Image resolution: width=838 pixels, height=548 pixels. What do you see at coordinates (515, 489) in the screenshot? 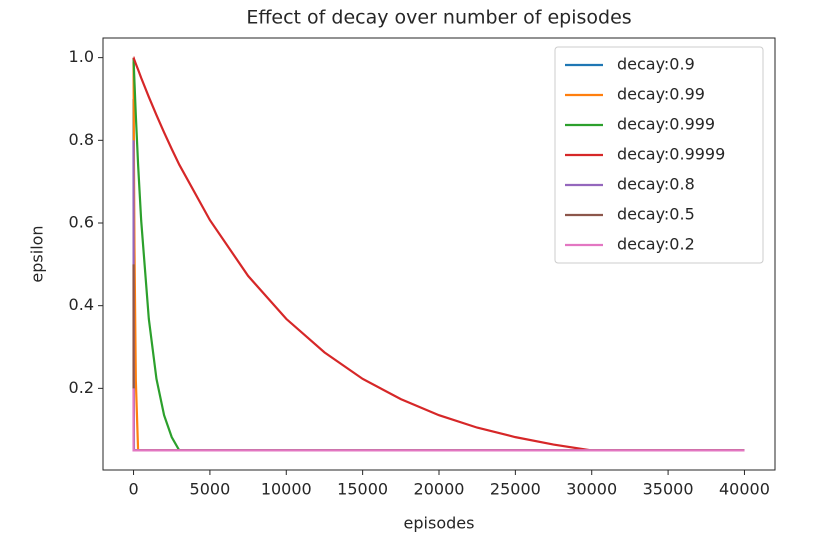
I see `x-tick-label: 25000` at bounding box center [515, 489].